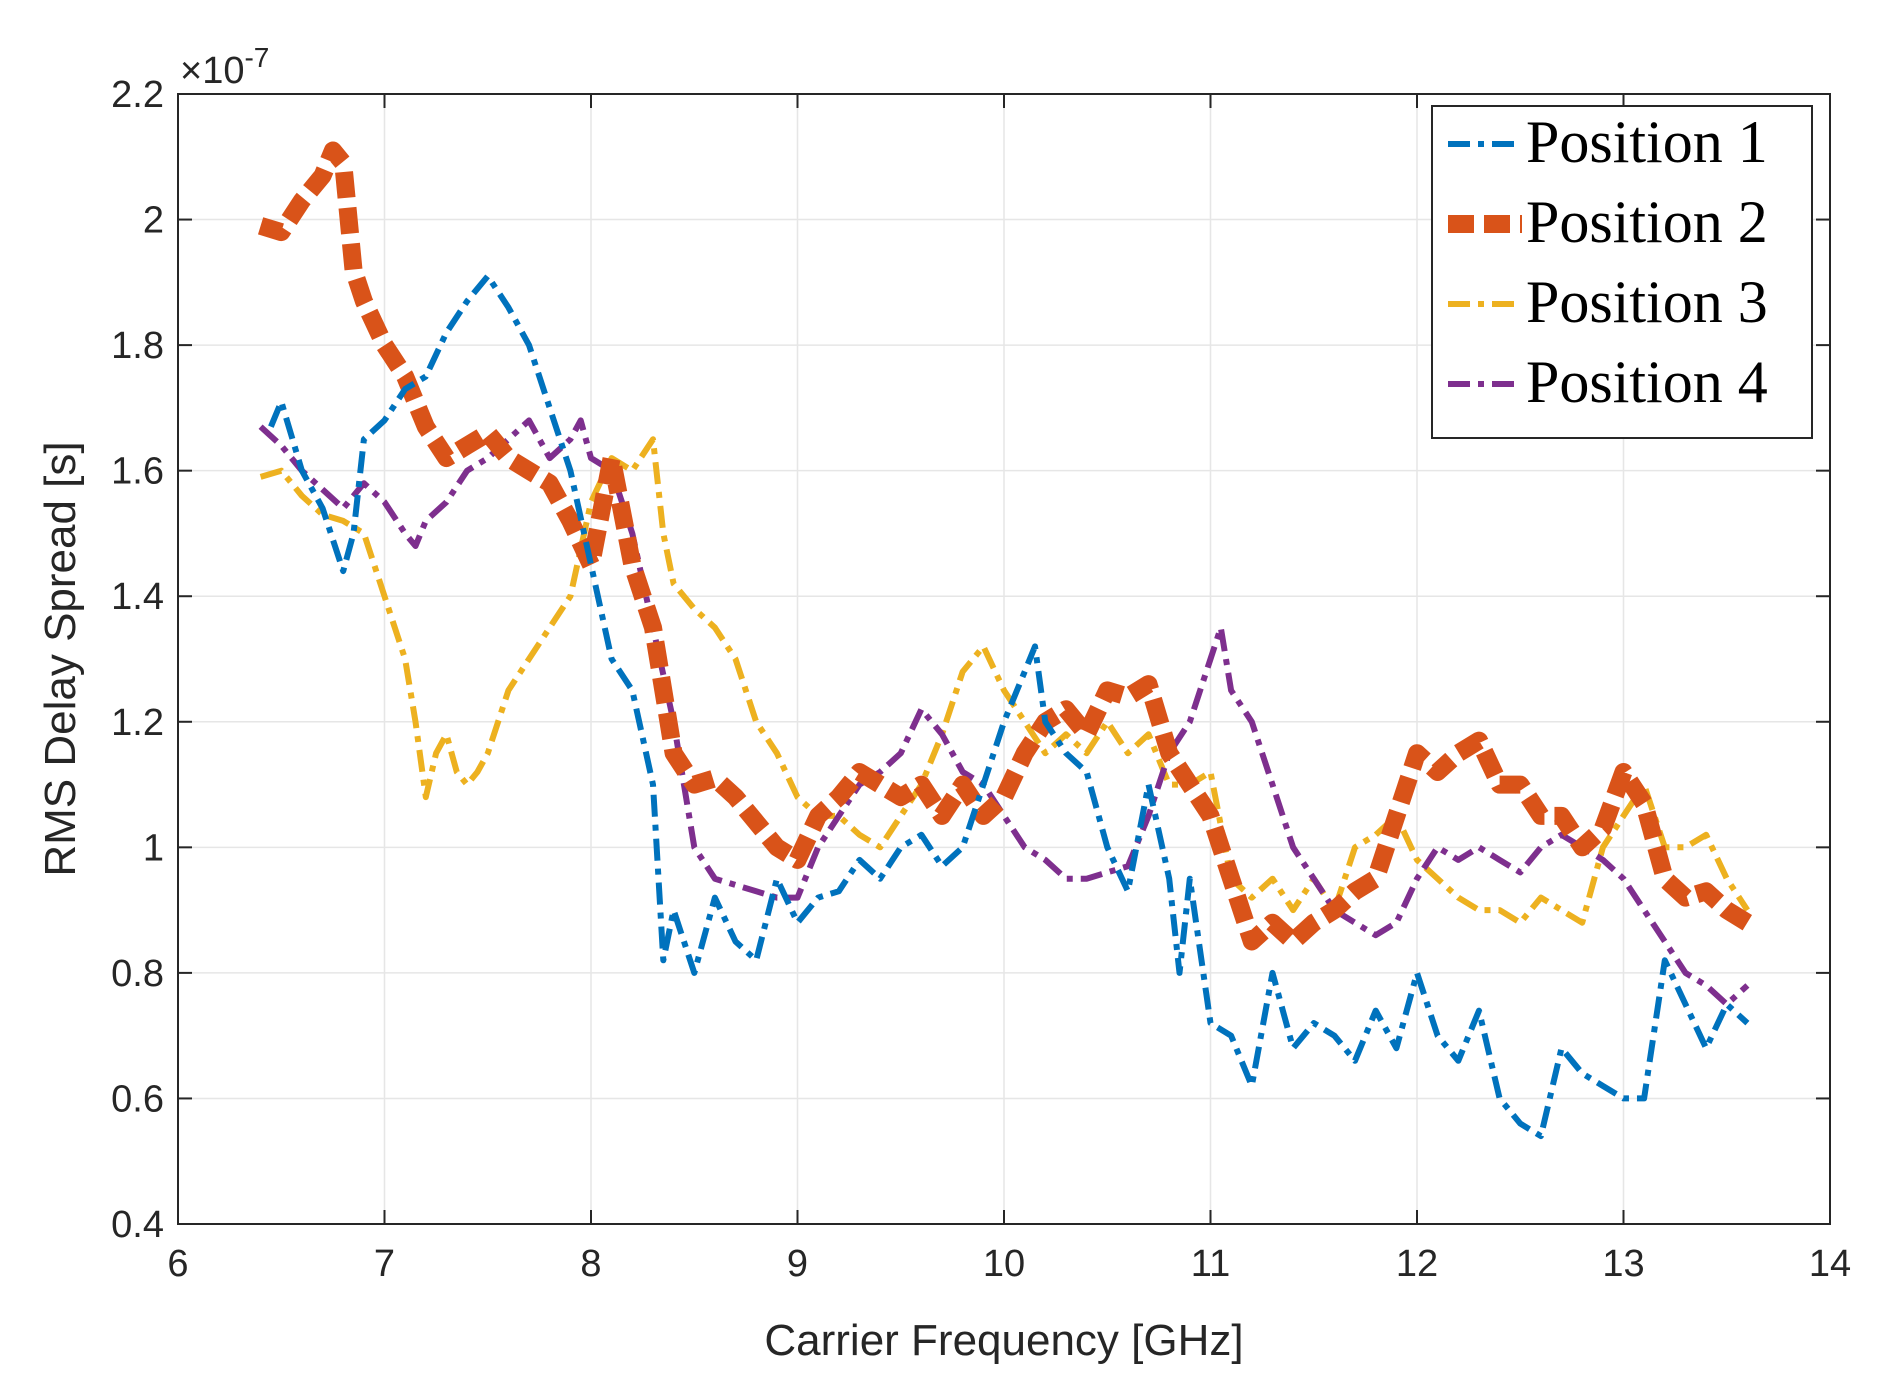 This screenshot has width=1880, height=1390. What do you see at coordinates (797, 1264) in the screenshot?
I see `x-tick-label: 9` at bounding box center [797, 1264].